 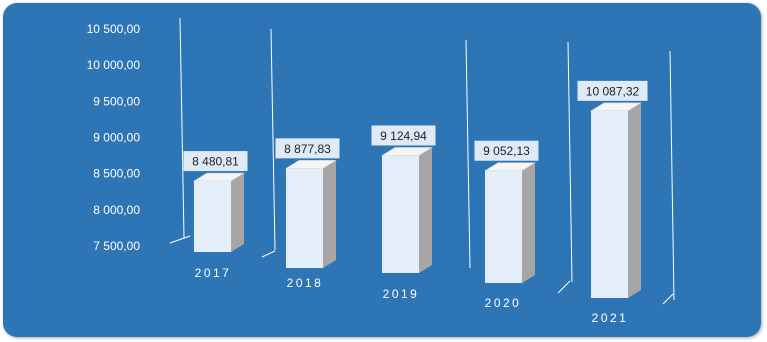 I want to click on data-label: 9 124,94, so click(x=403, y=136).